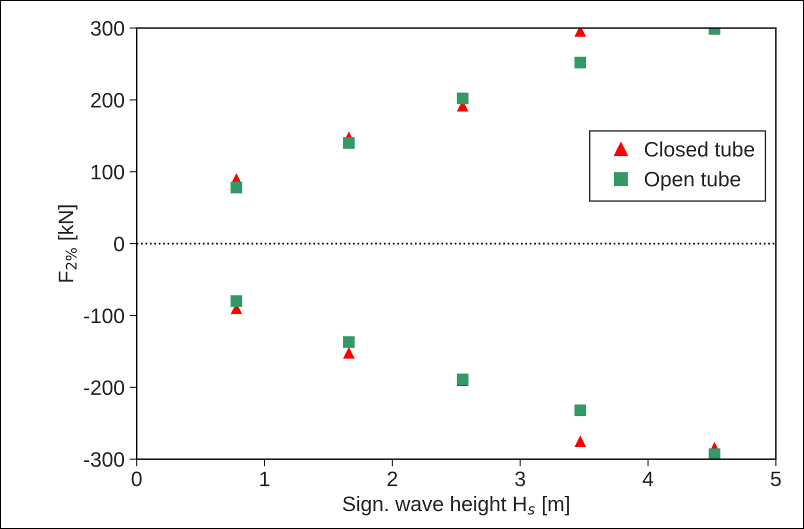 The width and height of the screenshot is (804, 529). Describe the element at coordinates (265, 479) in the screenshot. I see `x-tick-label: 1` at that location.